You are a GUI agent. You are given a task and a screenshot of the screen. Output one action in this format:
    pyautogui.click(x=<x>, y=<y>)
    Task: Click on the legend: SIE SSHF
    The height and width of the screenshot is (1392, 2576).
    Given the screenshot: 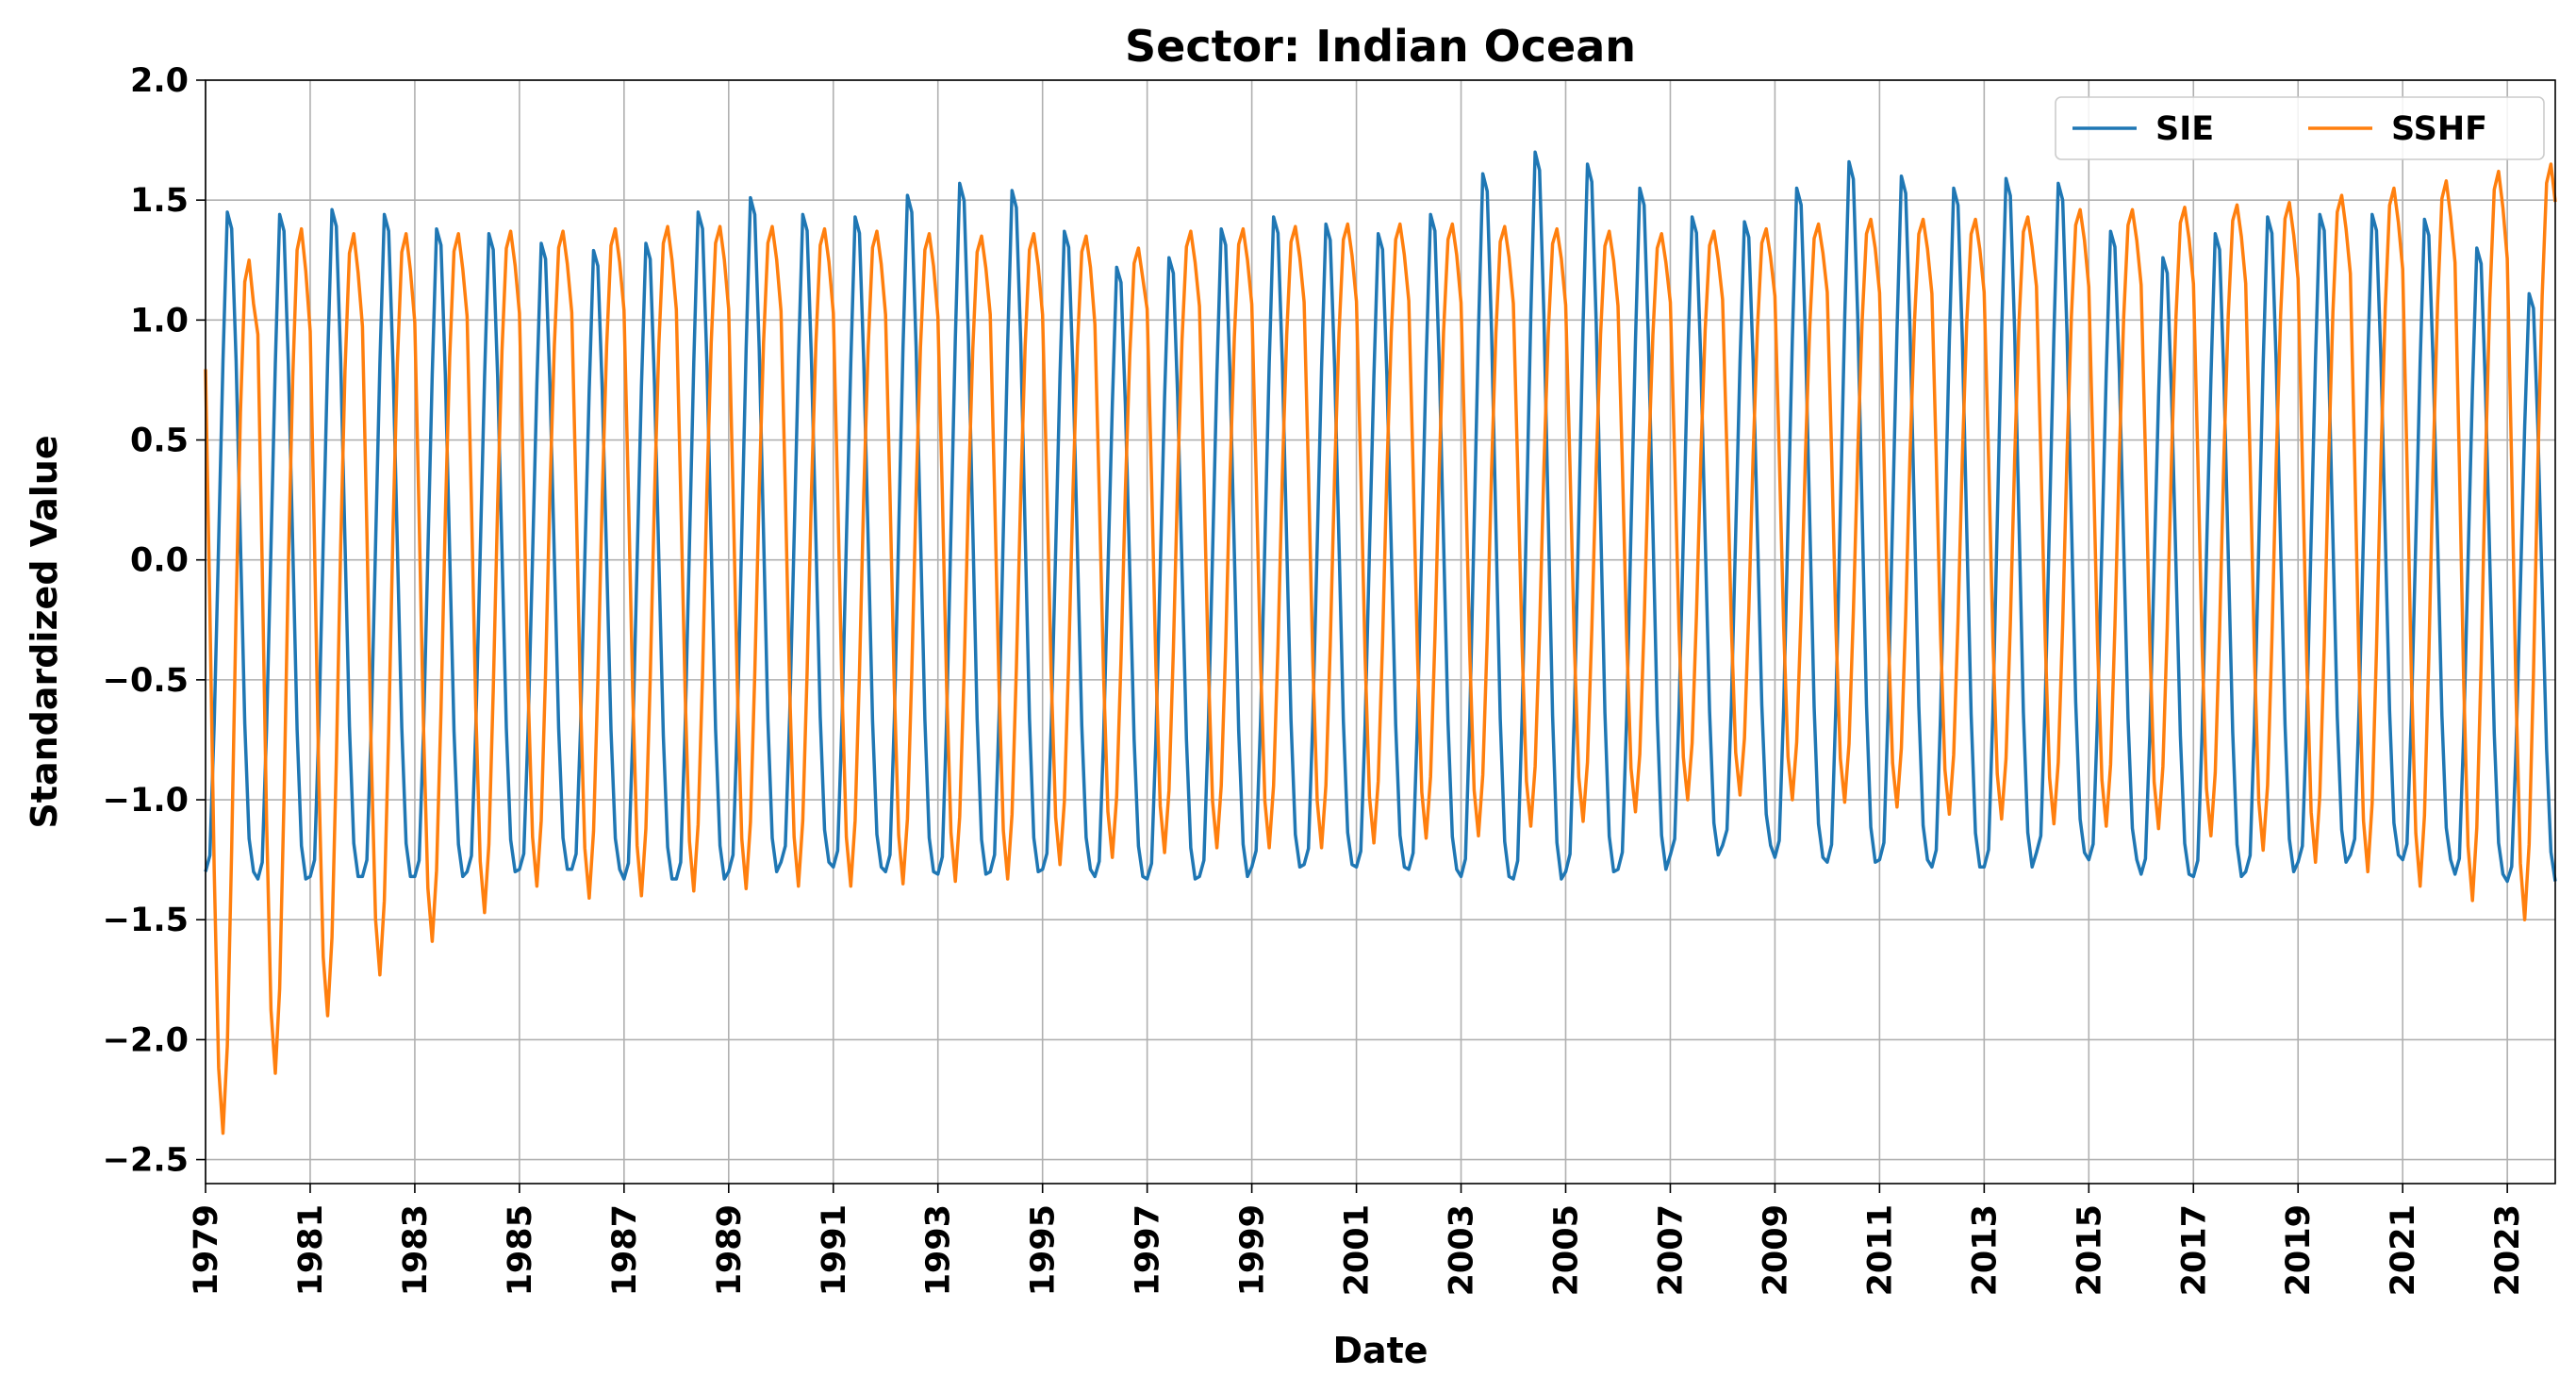 What is the action you would take?
    pyautogui.click(x=2300, y=128)
    